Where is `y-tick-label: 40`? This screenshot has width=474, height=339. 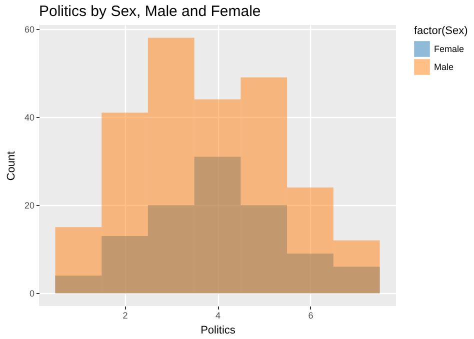
y-tick-label: 40 is located at coordinates (29, 117).